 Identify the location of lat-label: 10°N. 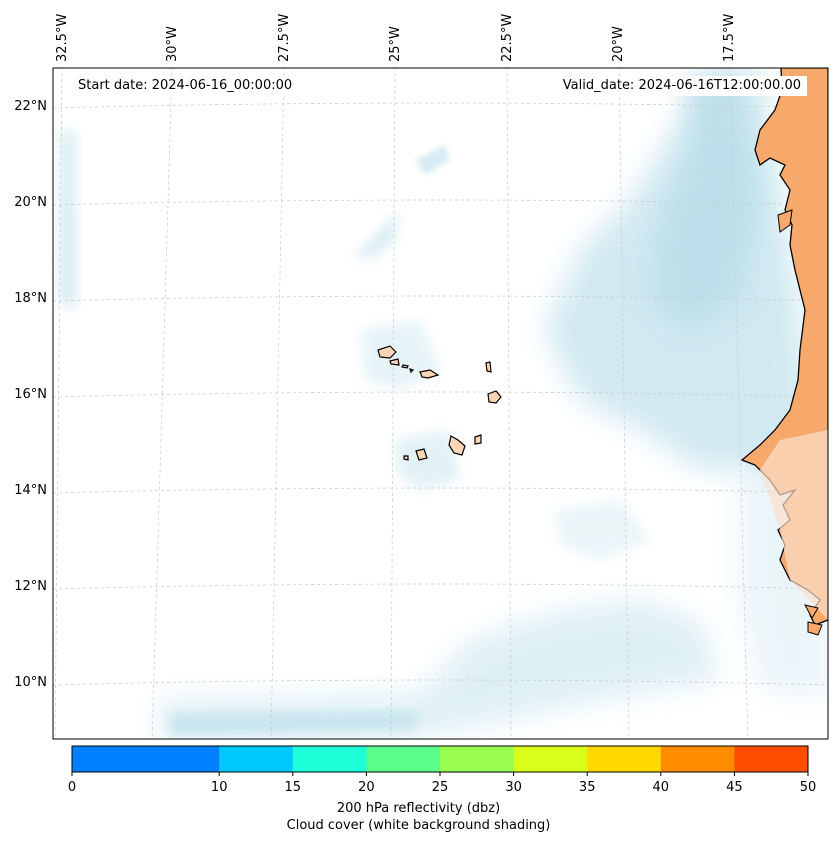
(30, 682).